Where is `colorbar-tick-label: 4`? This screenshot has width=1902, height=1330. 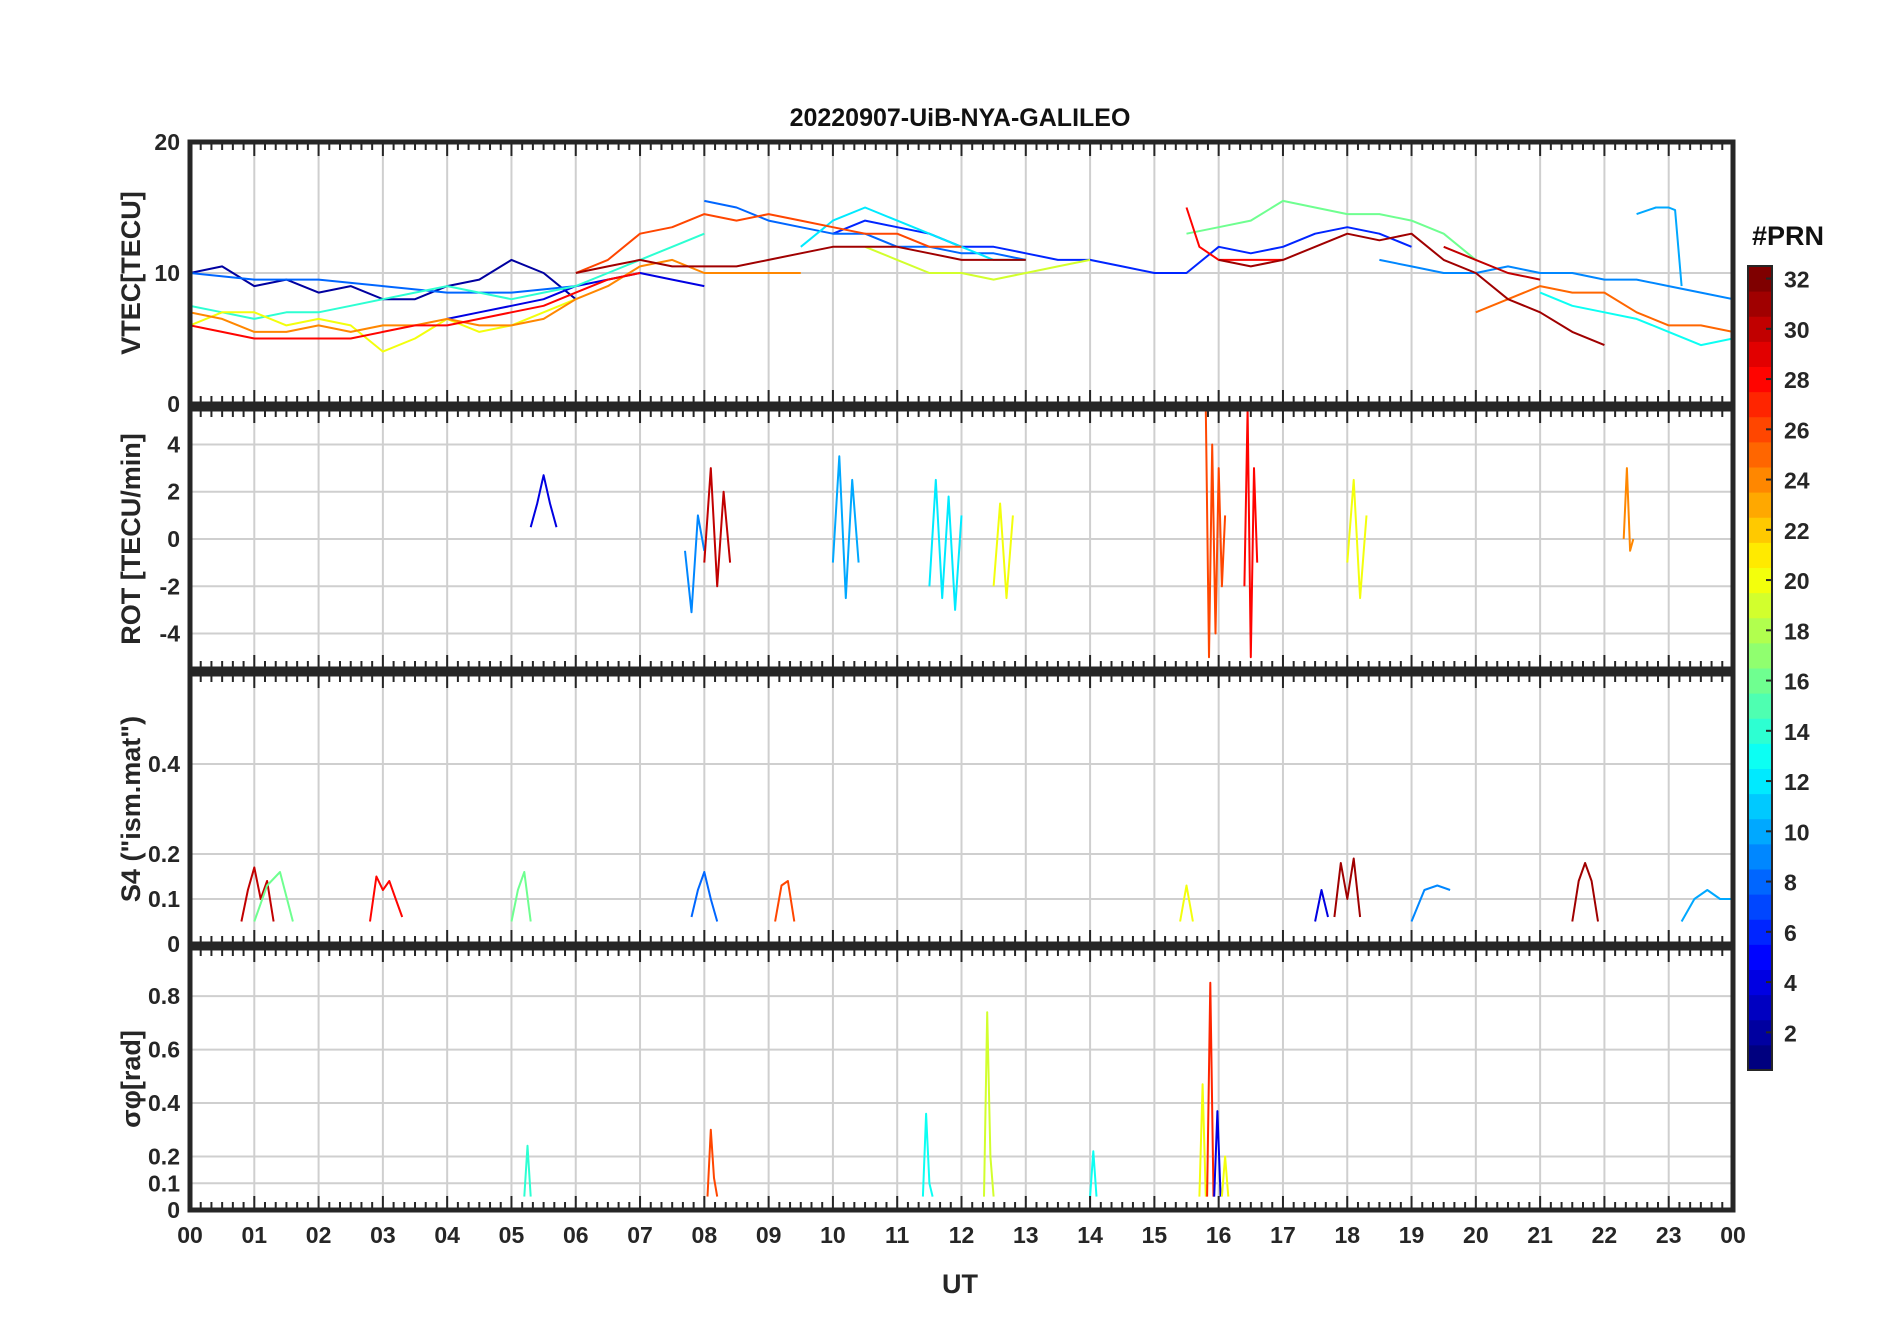 colorbar-tick-label: 4 is located at coordinates (1790, 983).